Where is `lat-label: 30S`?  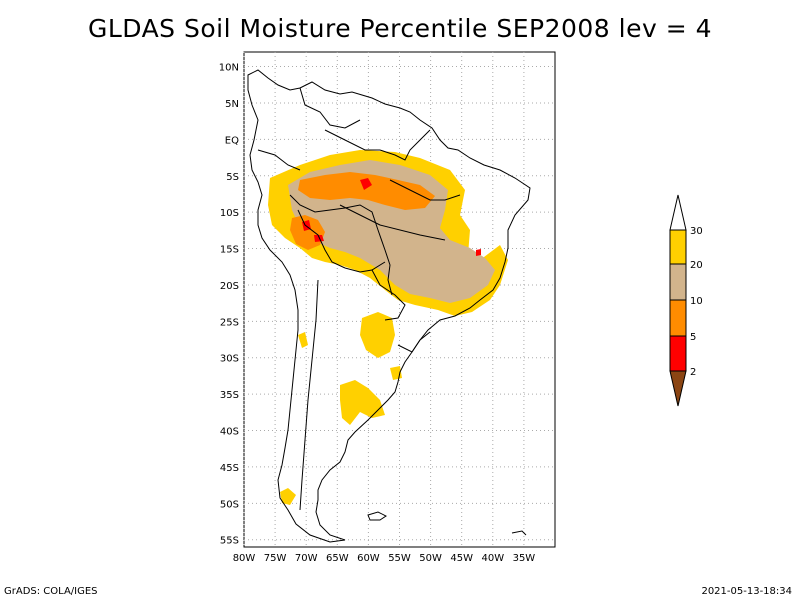
lat-label: 30S is located at coordinates (229, 359).